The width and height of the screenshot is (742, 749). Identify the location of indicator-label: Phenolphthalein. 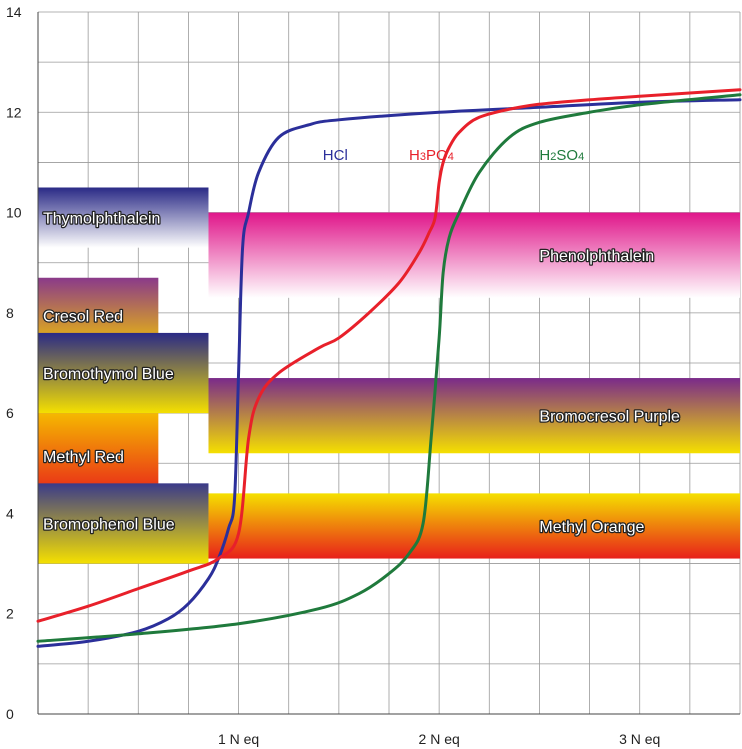
(596, 256).